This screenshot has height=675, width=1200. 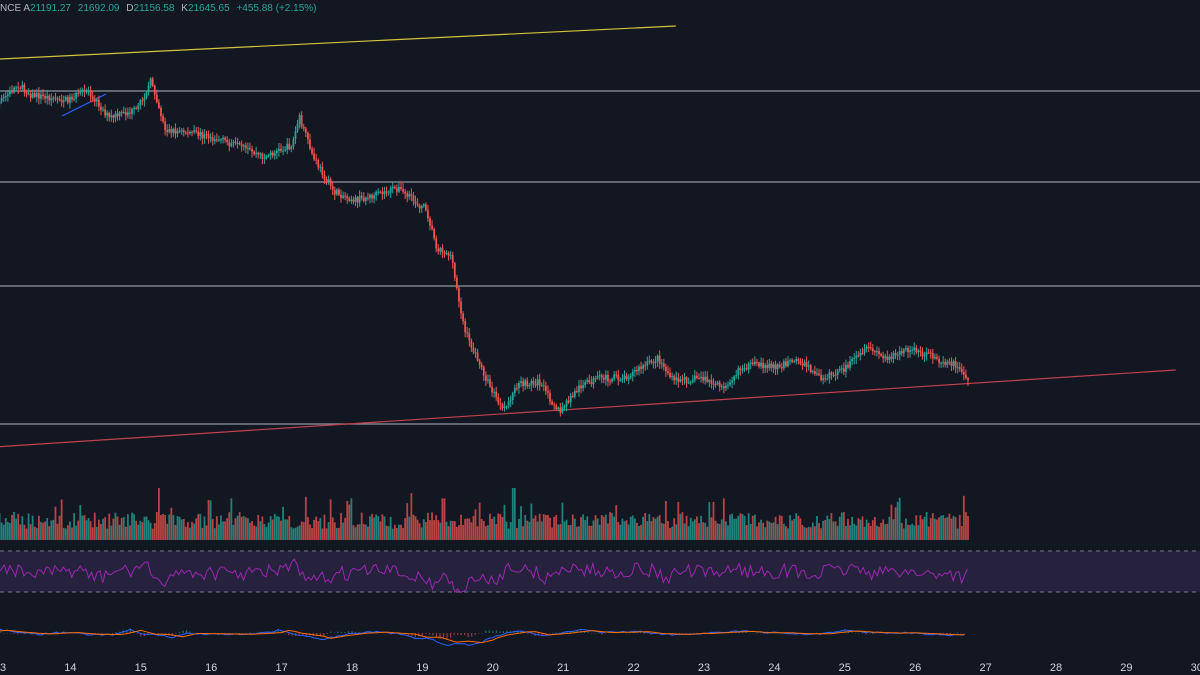 What do you see at coordinates (1126, 668) in the screenshot?
I see `x-tick-label: 29` at bounding box center [1126, 668].